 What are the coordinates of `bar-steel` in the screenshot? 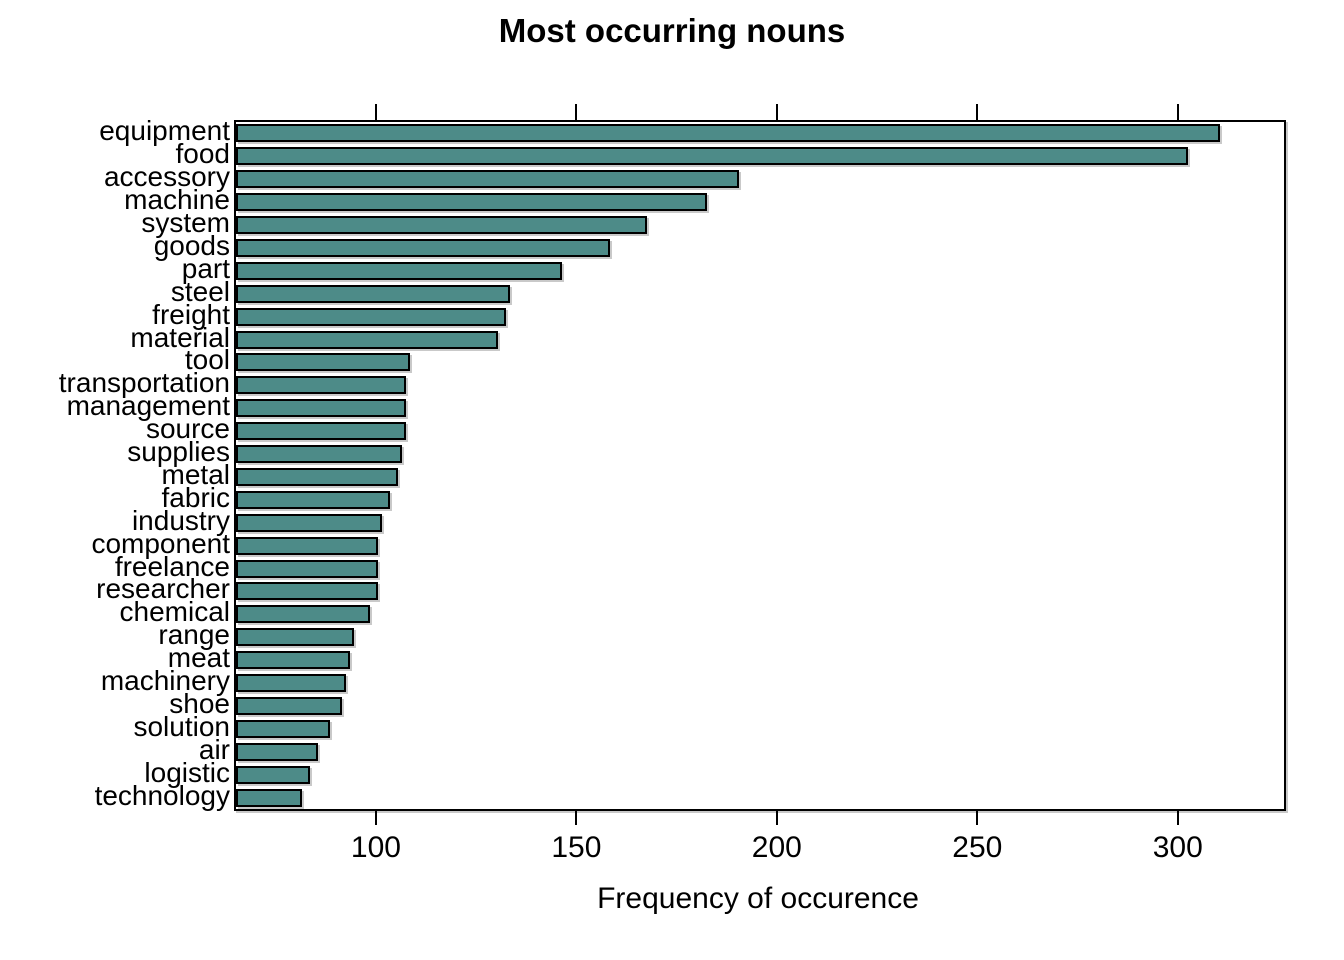 It's located at (373, 293).